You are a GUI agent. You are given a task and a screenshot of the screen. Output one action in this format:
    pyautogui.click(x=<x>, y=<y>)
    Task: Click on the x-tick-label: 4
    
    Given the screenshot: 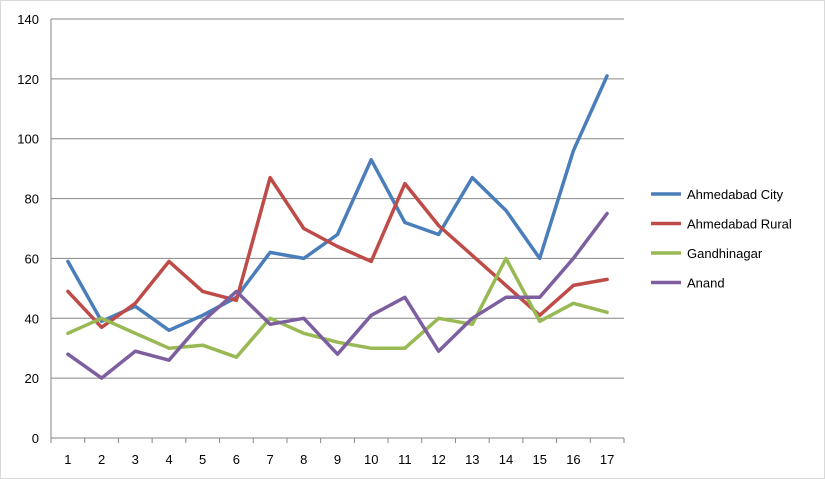 What is the action you would take?
    pyautogui.click(x=168, y=459)
    